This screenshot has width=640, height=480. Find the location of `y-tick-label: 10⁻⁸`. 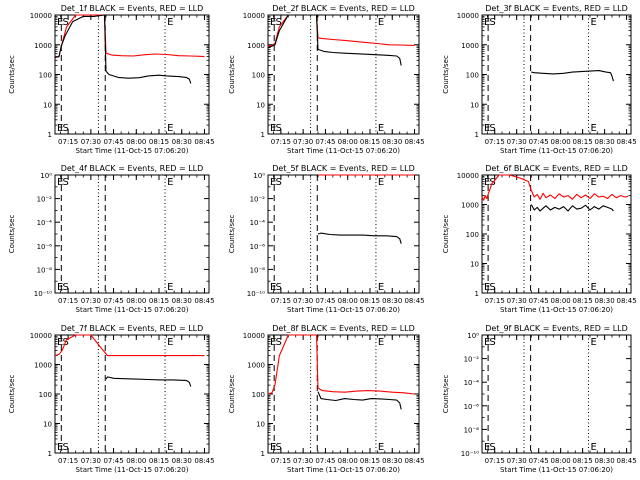

y-tick-label: 10⁻⁸ is located at coordinates (472, 430).